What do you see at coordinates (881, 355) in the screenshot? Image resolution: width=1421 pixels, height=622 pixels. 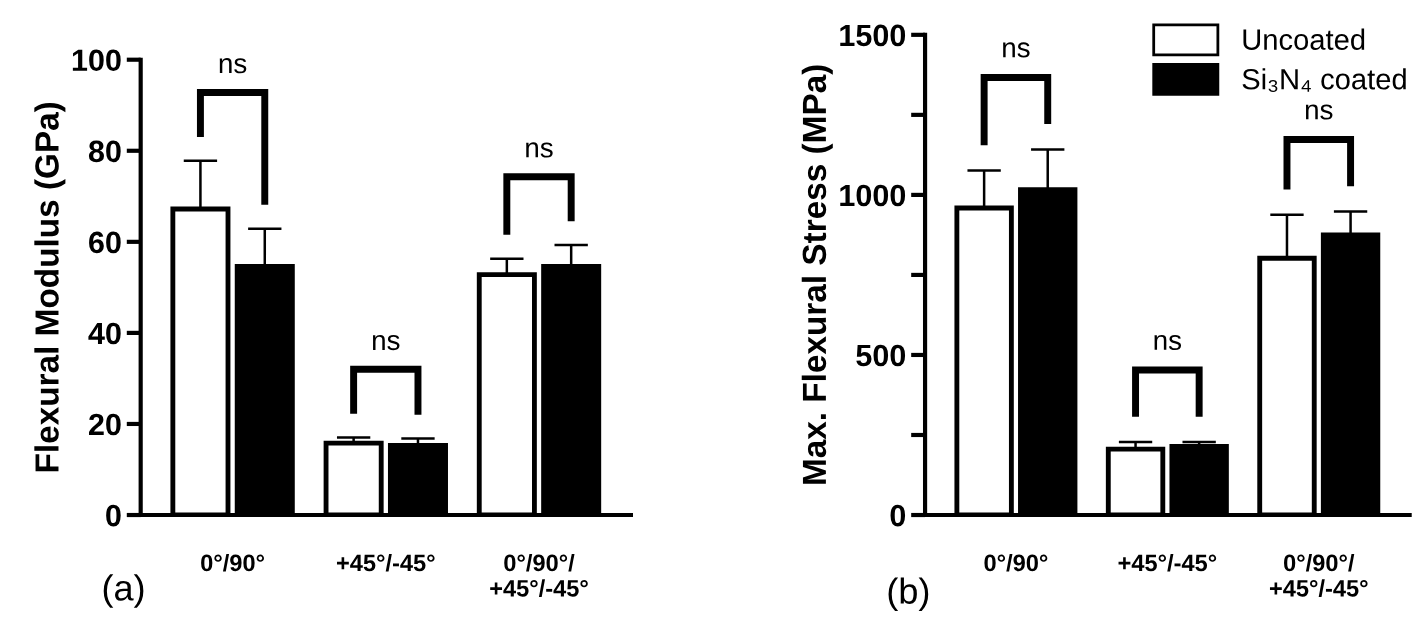 I see `y-tick-label: 500` at bounding box center [881, 355].